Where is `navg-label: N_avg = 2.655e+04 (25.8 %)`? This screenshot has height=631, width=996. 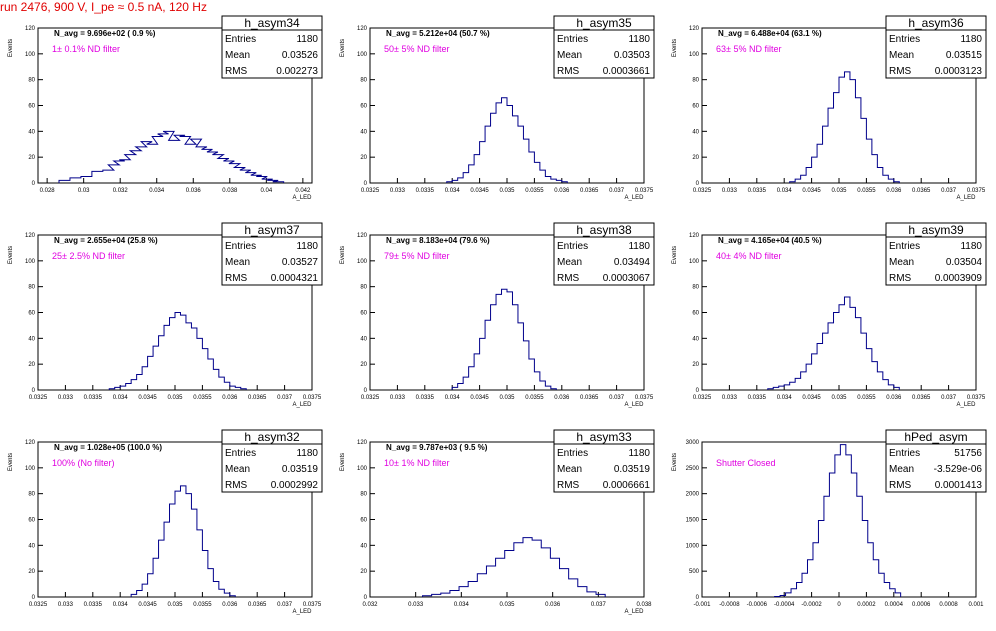 navg-label: N_avg = 2.655e+04 (25.8 %) is located at coordinates (106, 240).